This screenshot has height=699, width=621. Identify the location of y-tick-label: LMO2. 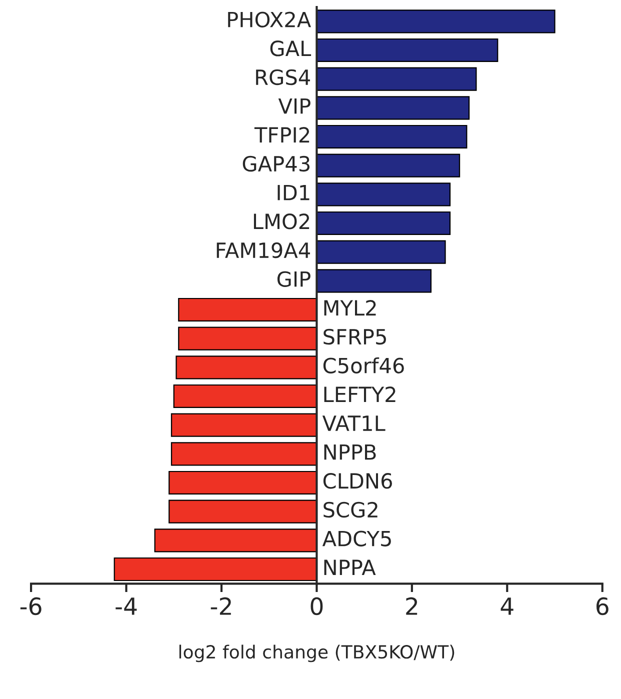
(282, 222).